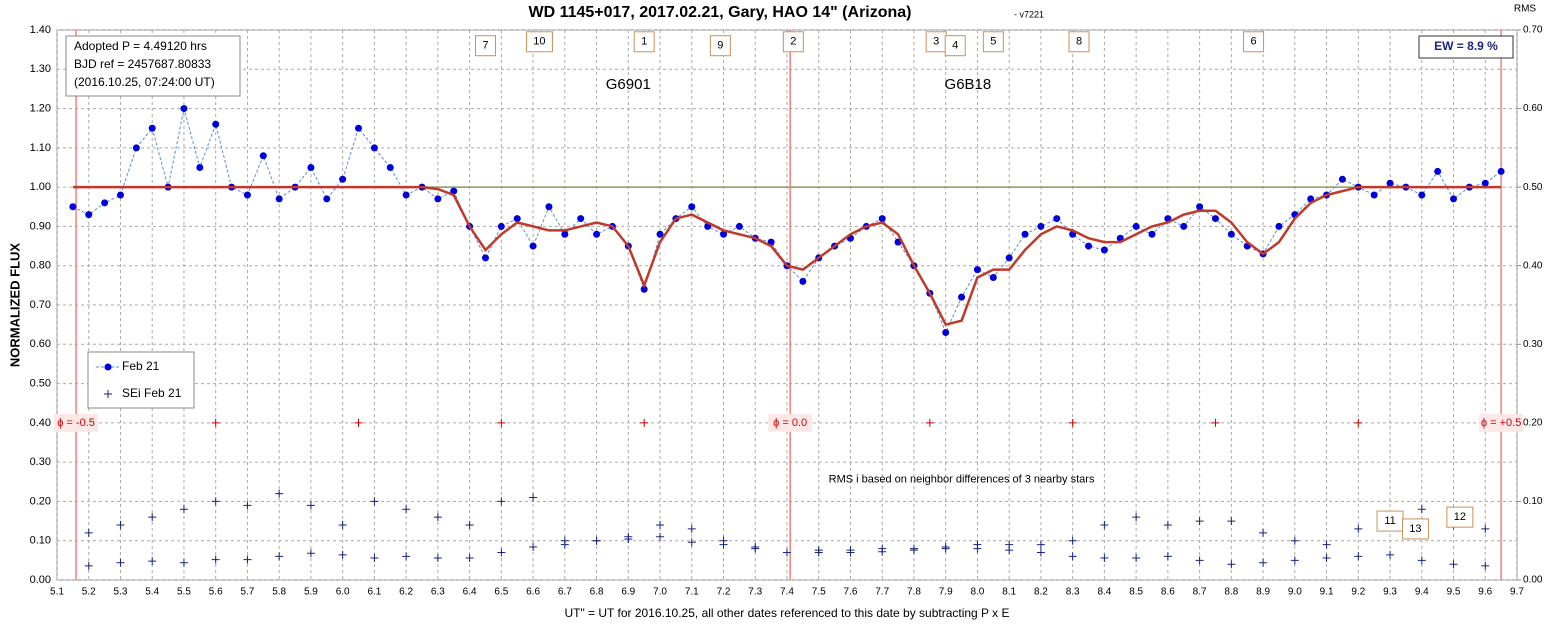 This screenshot has width=1556, height=625. Describe the element at coordinates (1525, 9) in the screenshot. I see `y2-axis-label: RMS` at that location.